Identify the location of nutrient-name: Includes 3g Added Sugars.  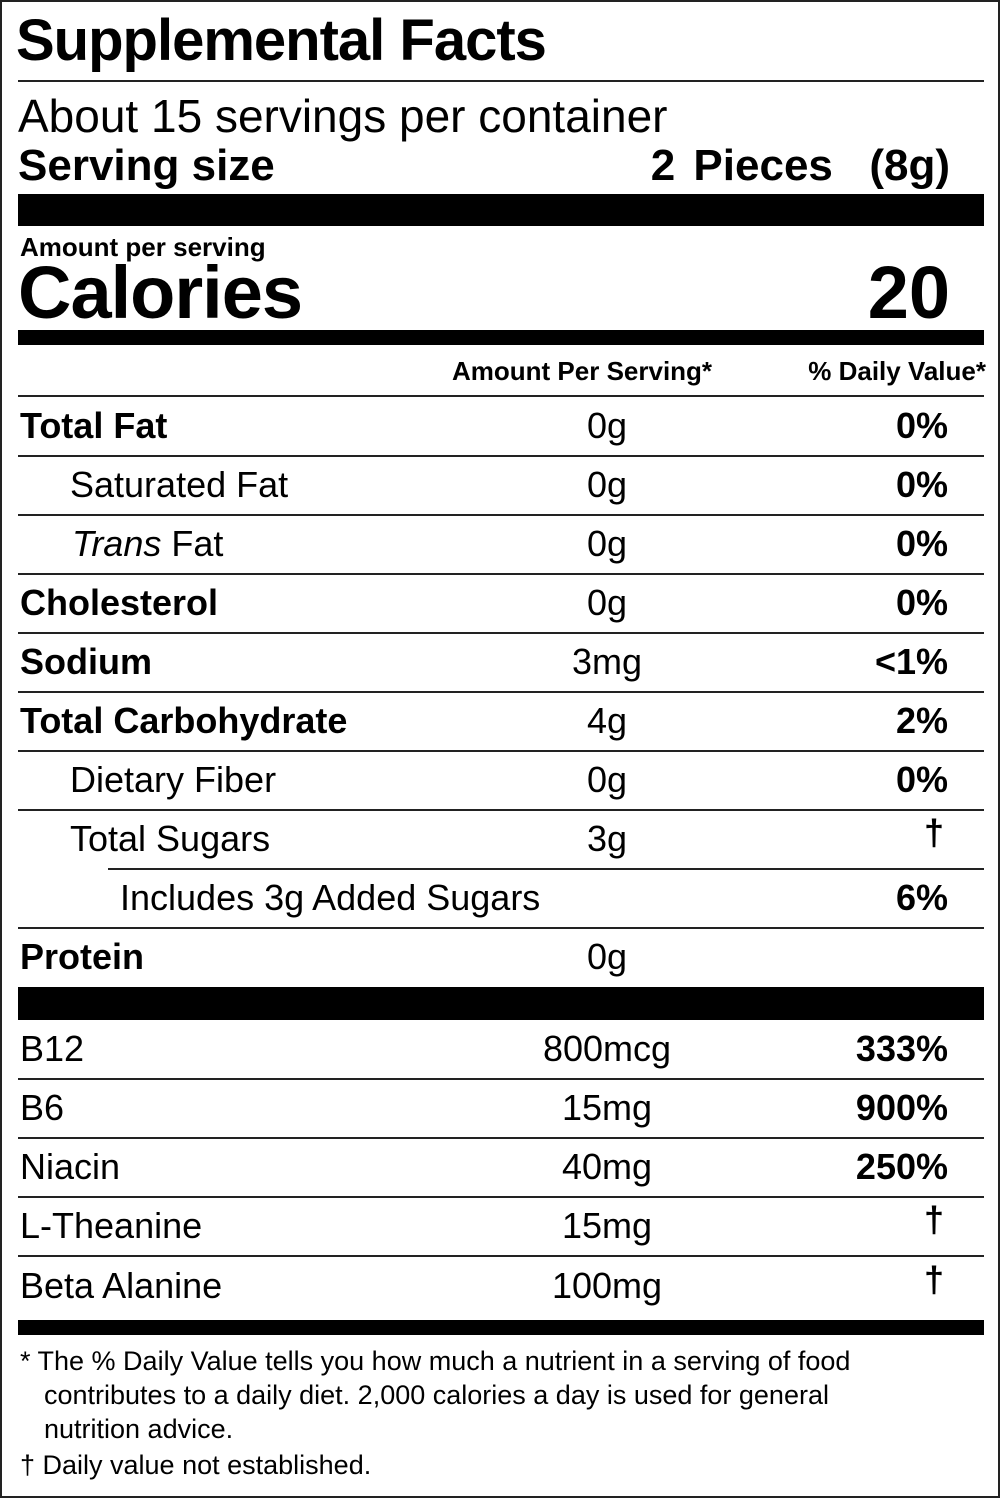
(330, 897).